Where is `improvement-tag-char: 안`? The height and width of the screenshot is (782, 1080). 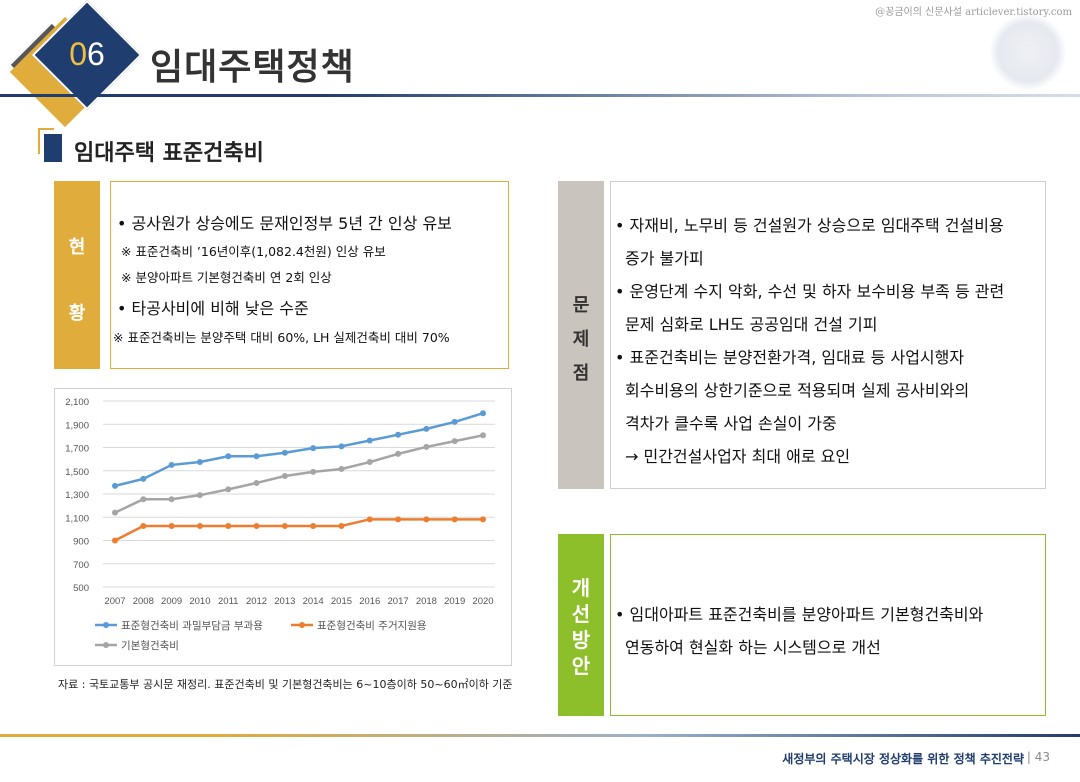
improvement-tag-char: 안 is located at coordinates (581, 666).